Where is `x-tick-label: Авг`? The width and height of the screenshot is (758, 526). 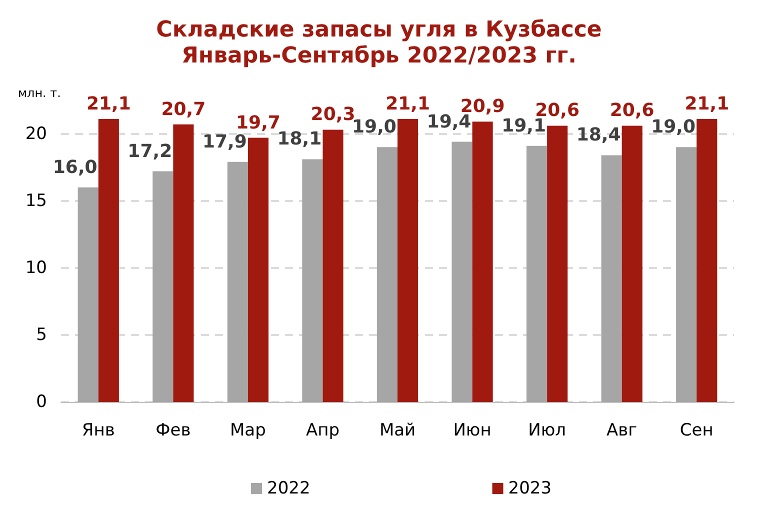 x-tick-label: Авг is located at coordinates (622, 430).